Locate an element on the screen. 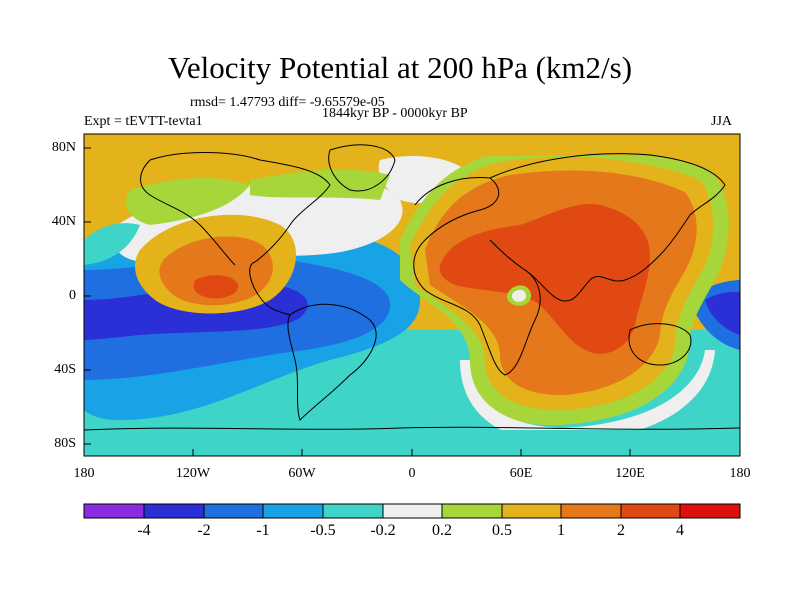 This screenshot has width=800, height=600. colorbar-label: -2 is located at coordinates (204, 530).